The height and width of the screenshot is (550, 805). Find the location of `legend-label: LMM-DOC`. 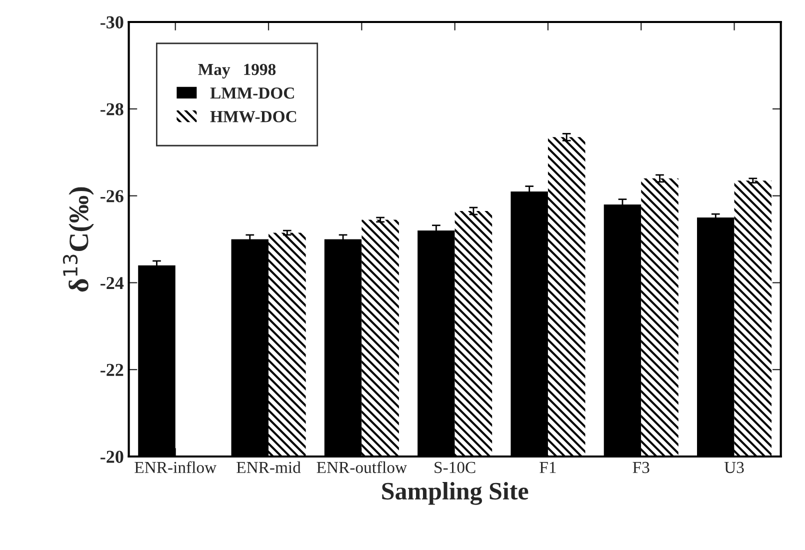

legend-label: LMM-DOC is located at coordinates (252, 93).